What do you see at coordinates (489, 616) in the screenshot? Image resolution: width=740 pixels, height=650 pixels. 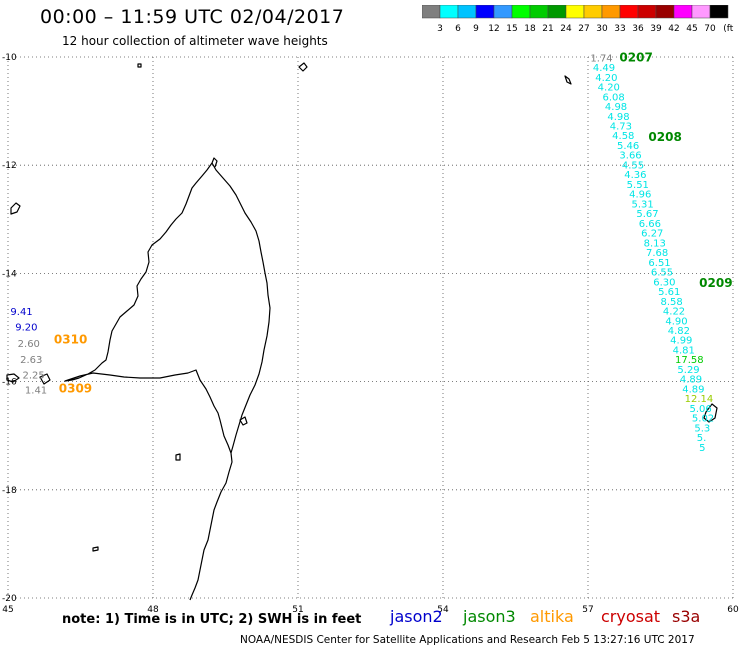 I see `legend-entry-jason3: jason3` at bounding box center [489, 616].